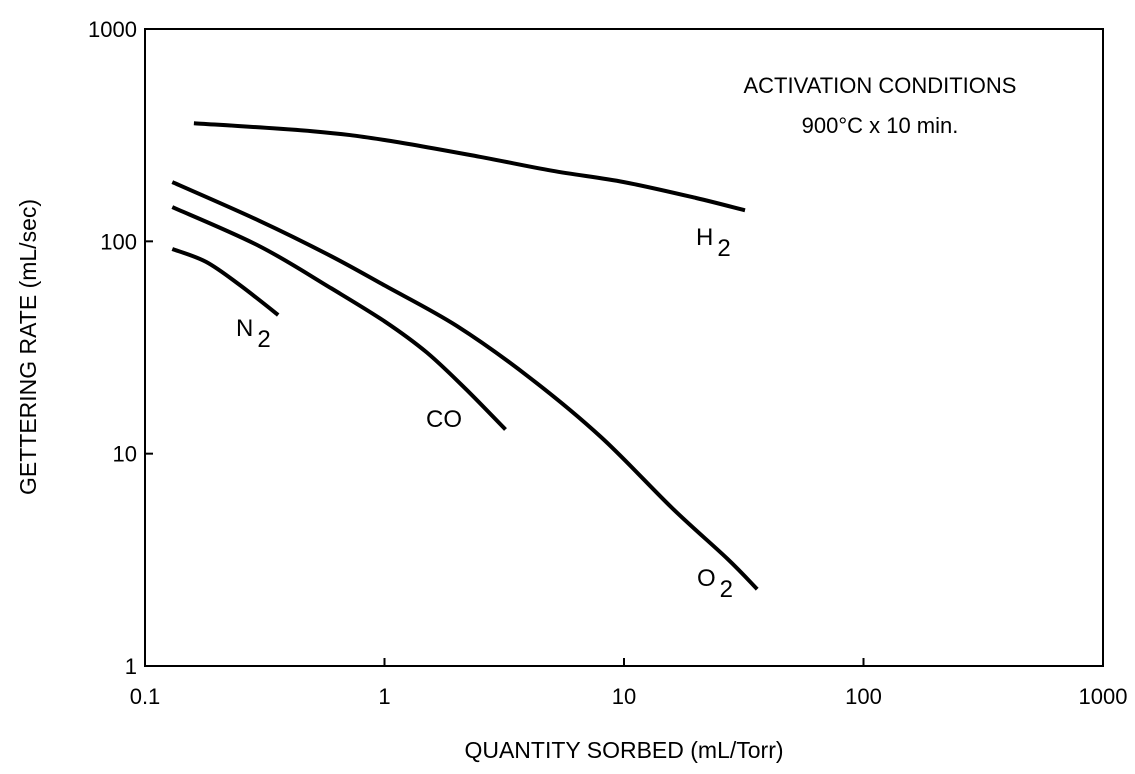 The width and height of the screenshot is (1135, 774). I want to click on x-tick-label: 100, so click(863, 696).